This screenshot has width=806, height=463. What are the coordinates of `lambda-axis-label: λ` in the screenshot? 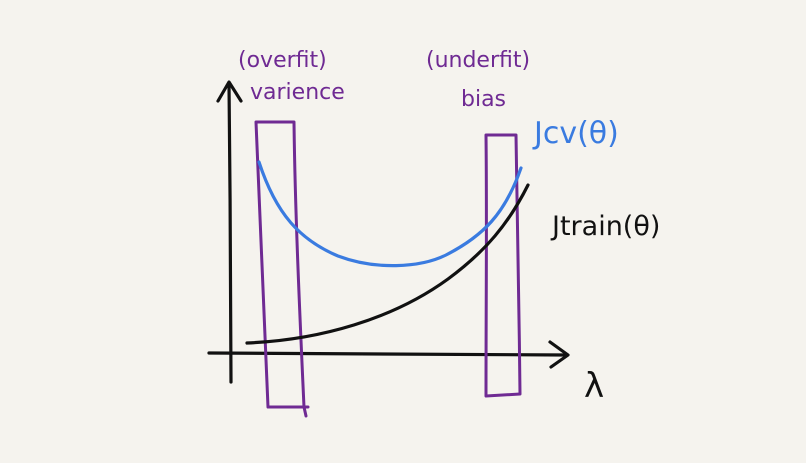 It's located at (594, 386).